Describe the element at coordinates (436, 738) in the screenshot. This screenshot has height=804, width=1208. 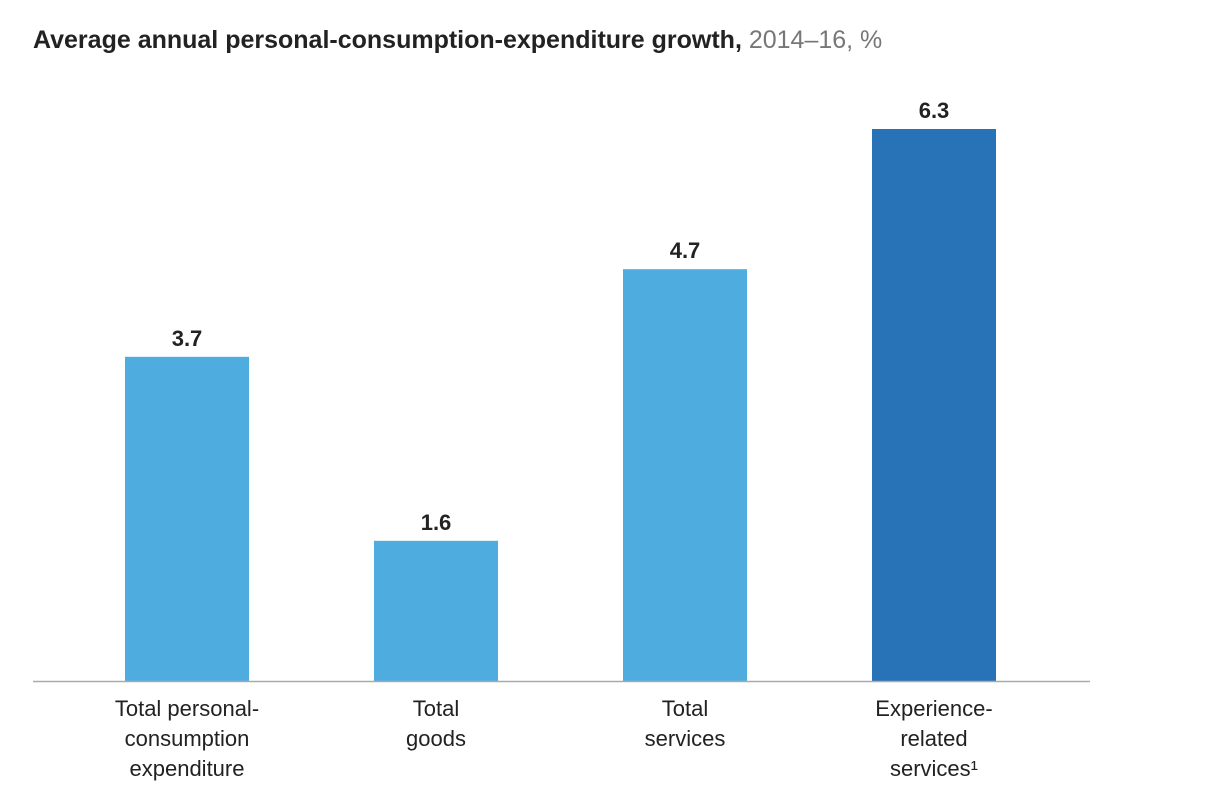
I see `category-label-2-line-2: goods` at that location.